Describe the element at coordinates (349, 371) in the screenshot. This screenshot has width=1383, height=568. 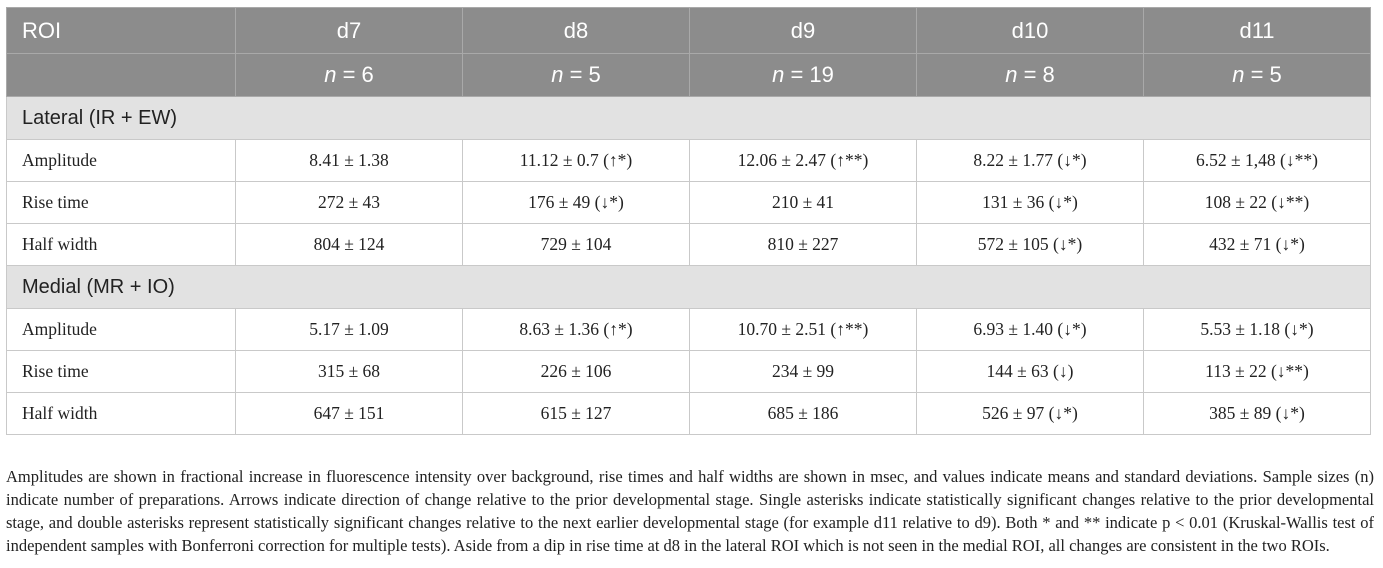
I see `table-cell: 315 ± 68` at that location.